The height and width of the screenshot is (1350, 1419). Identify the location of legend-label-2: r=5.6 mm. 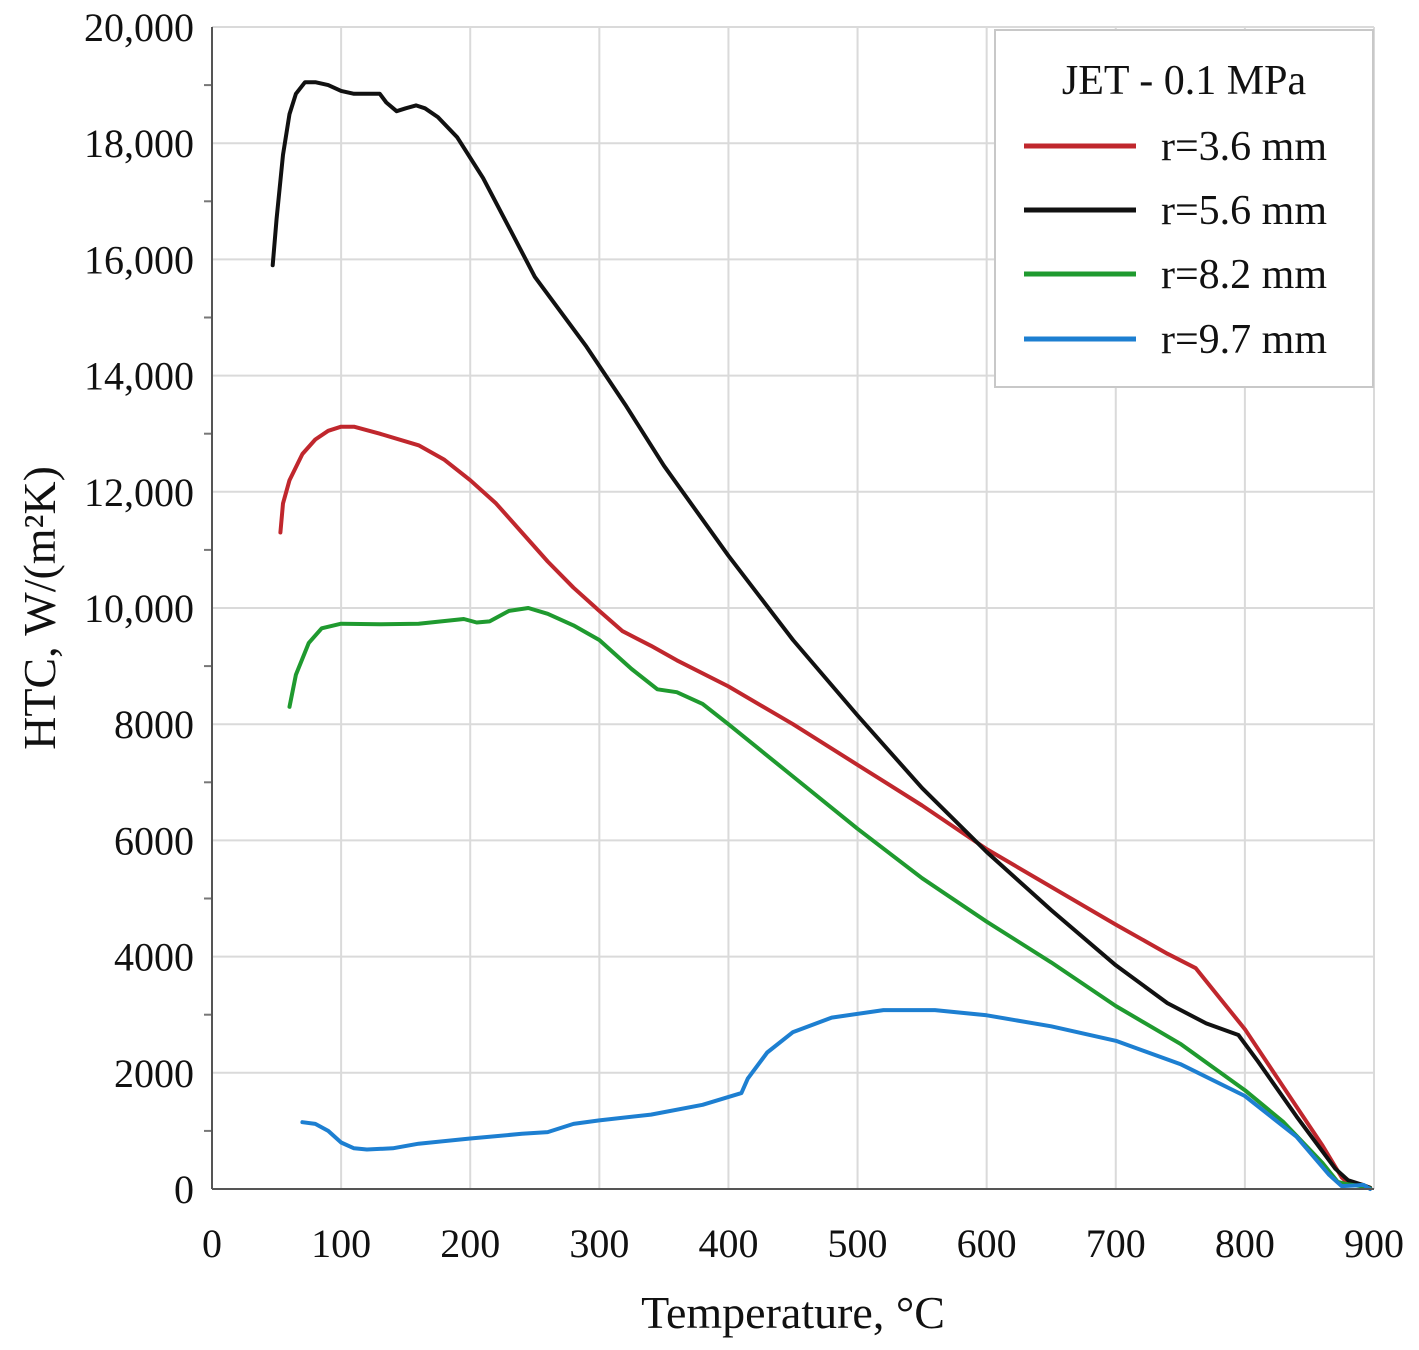
(1244, 211).